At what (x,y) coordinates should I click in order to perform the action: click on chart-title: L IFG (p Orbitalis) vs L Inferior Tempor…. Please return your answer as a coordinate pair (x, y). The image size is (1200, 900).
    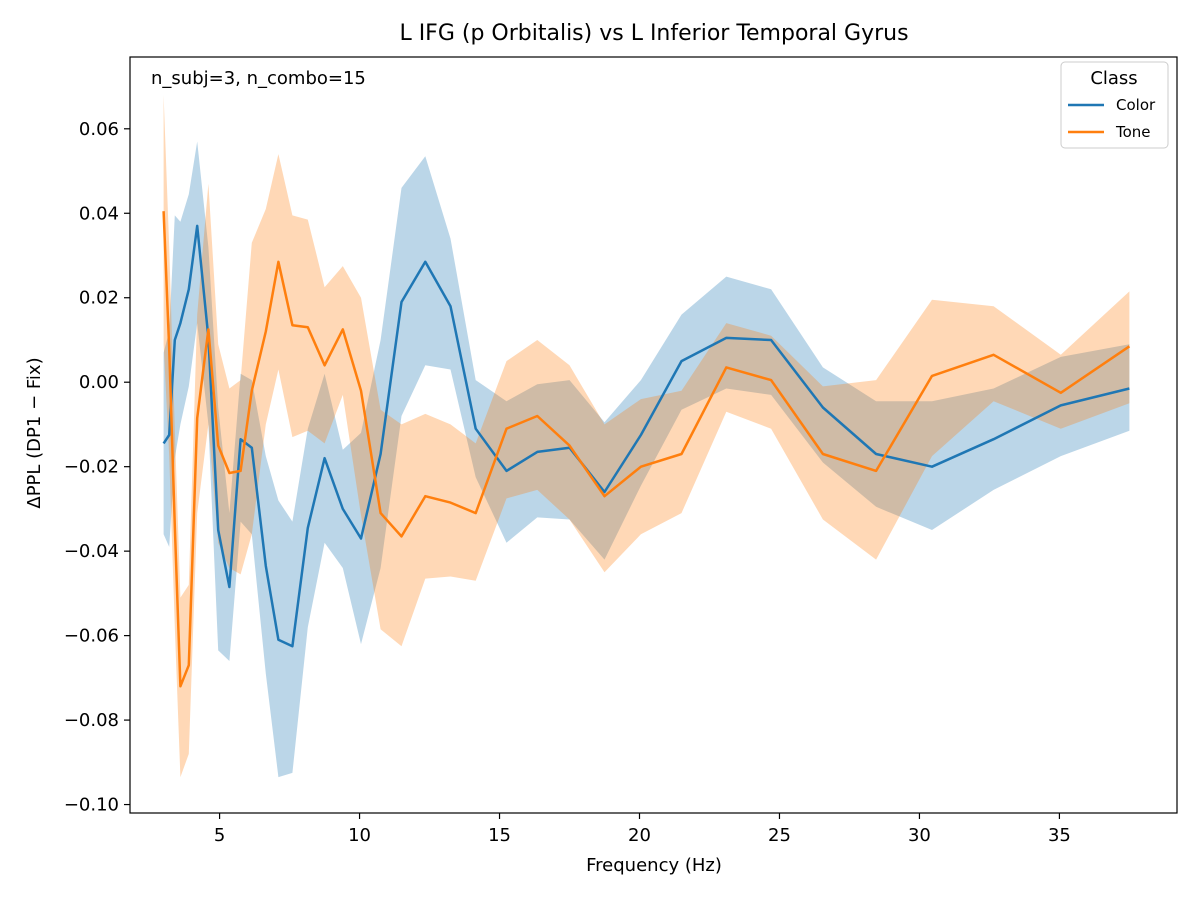
    Looking at the image, I should click on (653, 33).